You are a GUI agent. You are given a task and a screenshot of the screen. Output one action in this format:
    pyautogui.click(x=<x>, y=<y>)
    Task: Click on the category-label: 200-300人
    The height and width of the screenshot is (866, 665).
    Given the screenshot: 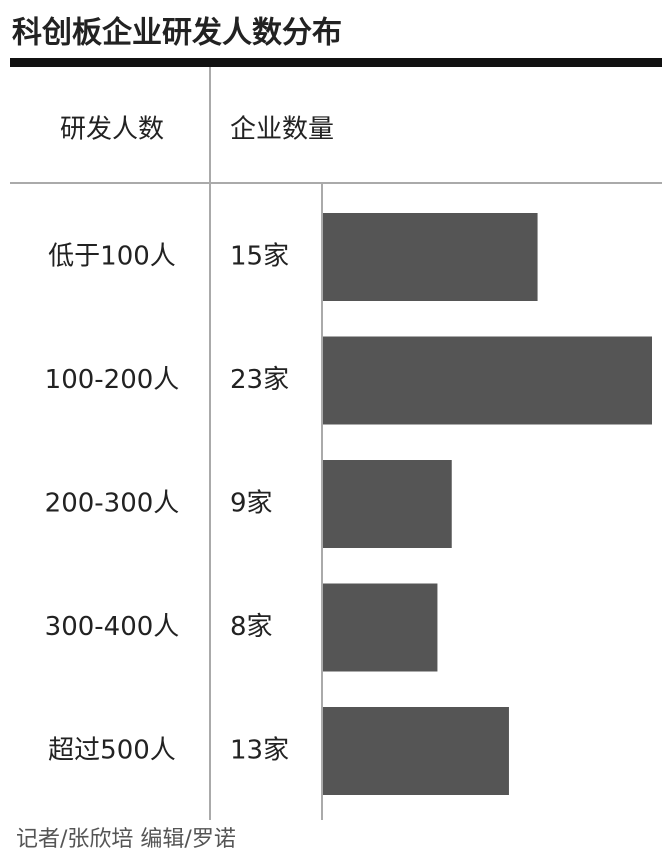 What is the action you would take?
    pyautogui.click(x=112, y=504)
    